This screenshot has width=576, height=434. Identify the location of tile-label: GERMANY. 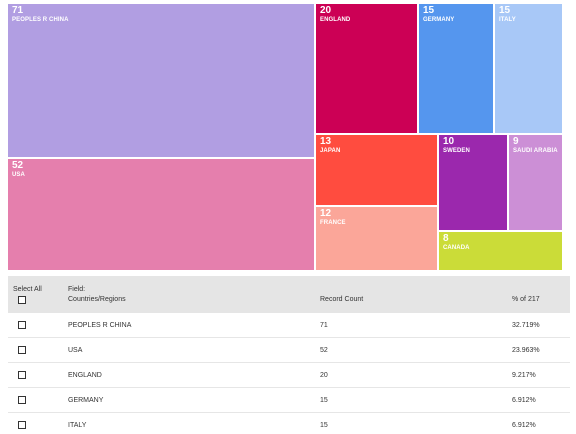
(439, 20).